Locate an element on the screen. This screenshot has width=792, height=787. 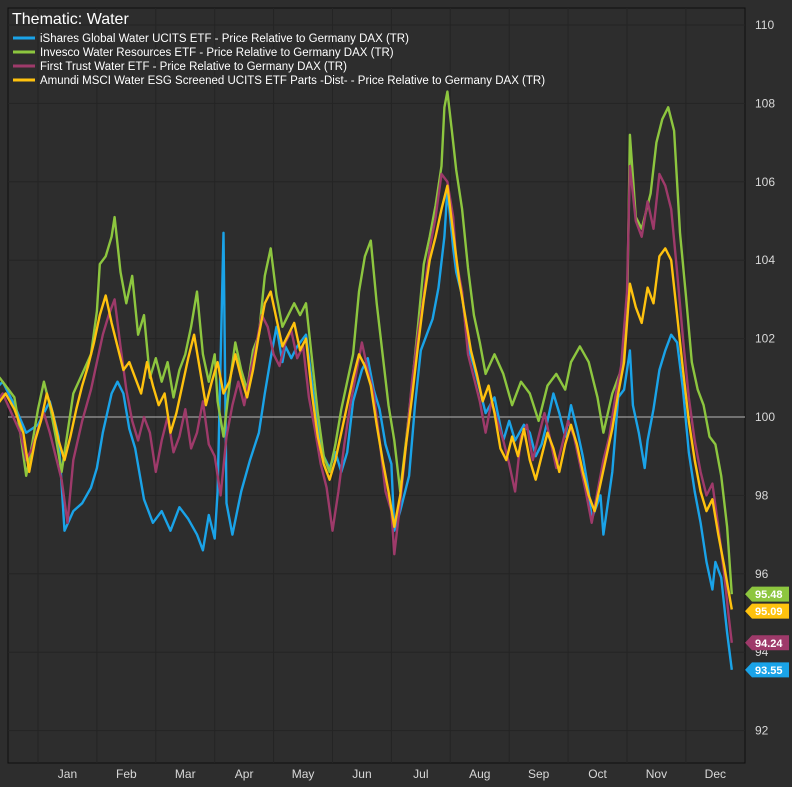
x-tick-label: Sep is located at coordinates (539, 774).